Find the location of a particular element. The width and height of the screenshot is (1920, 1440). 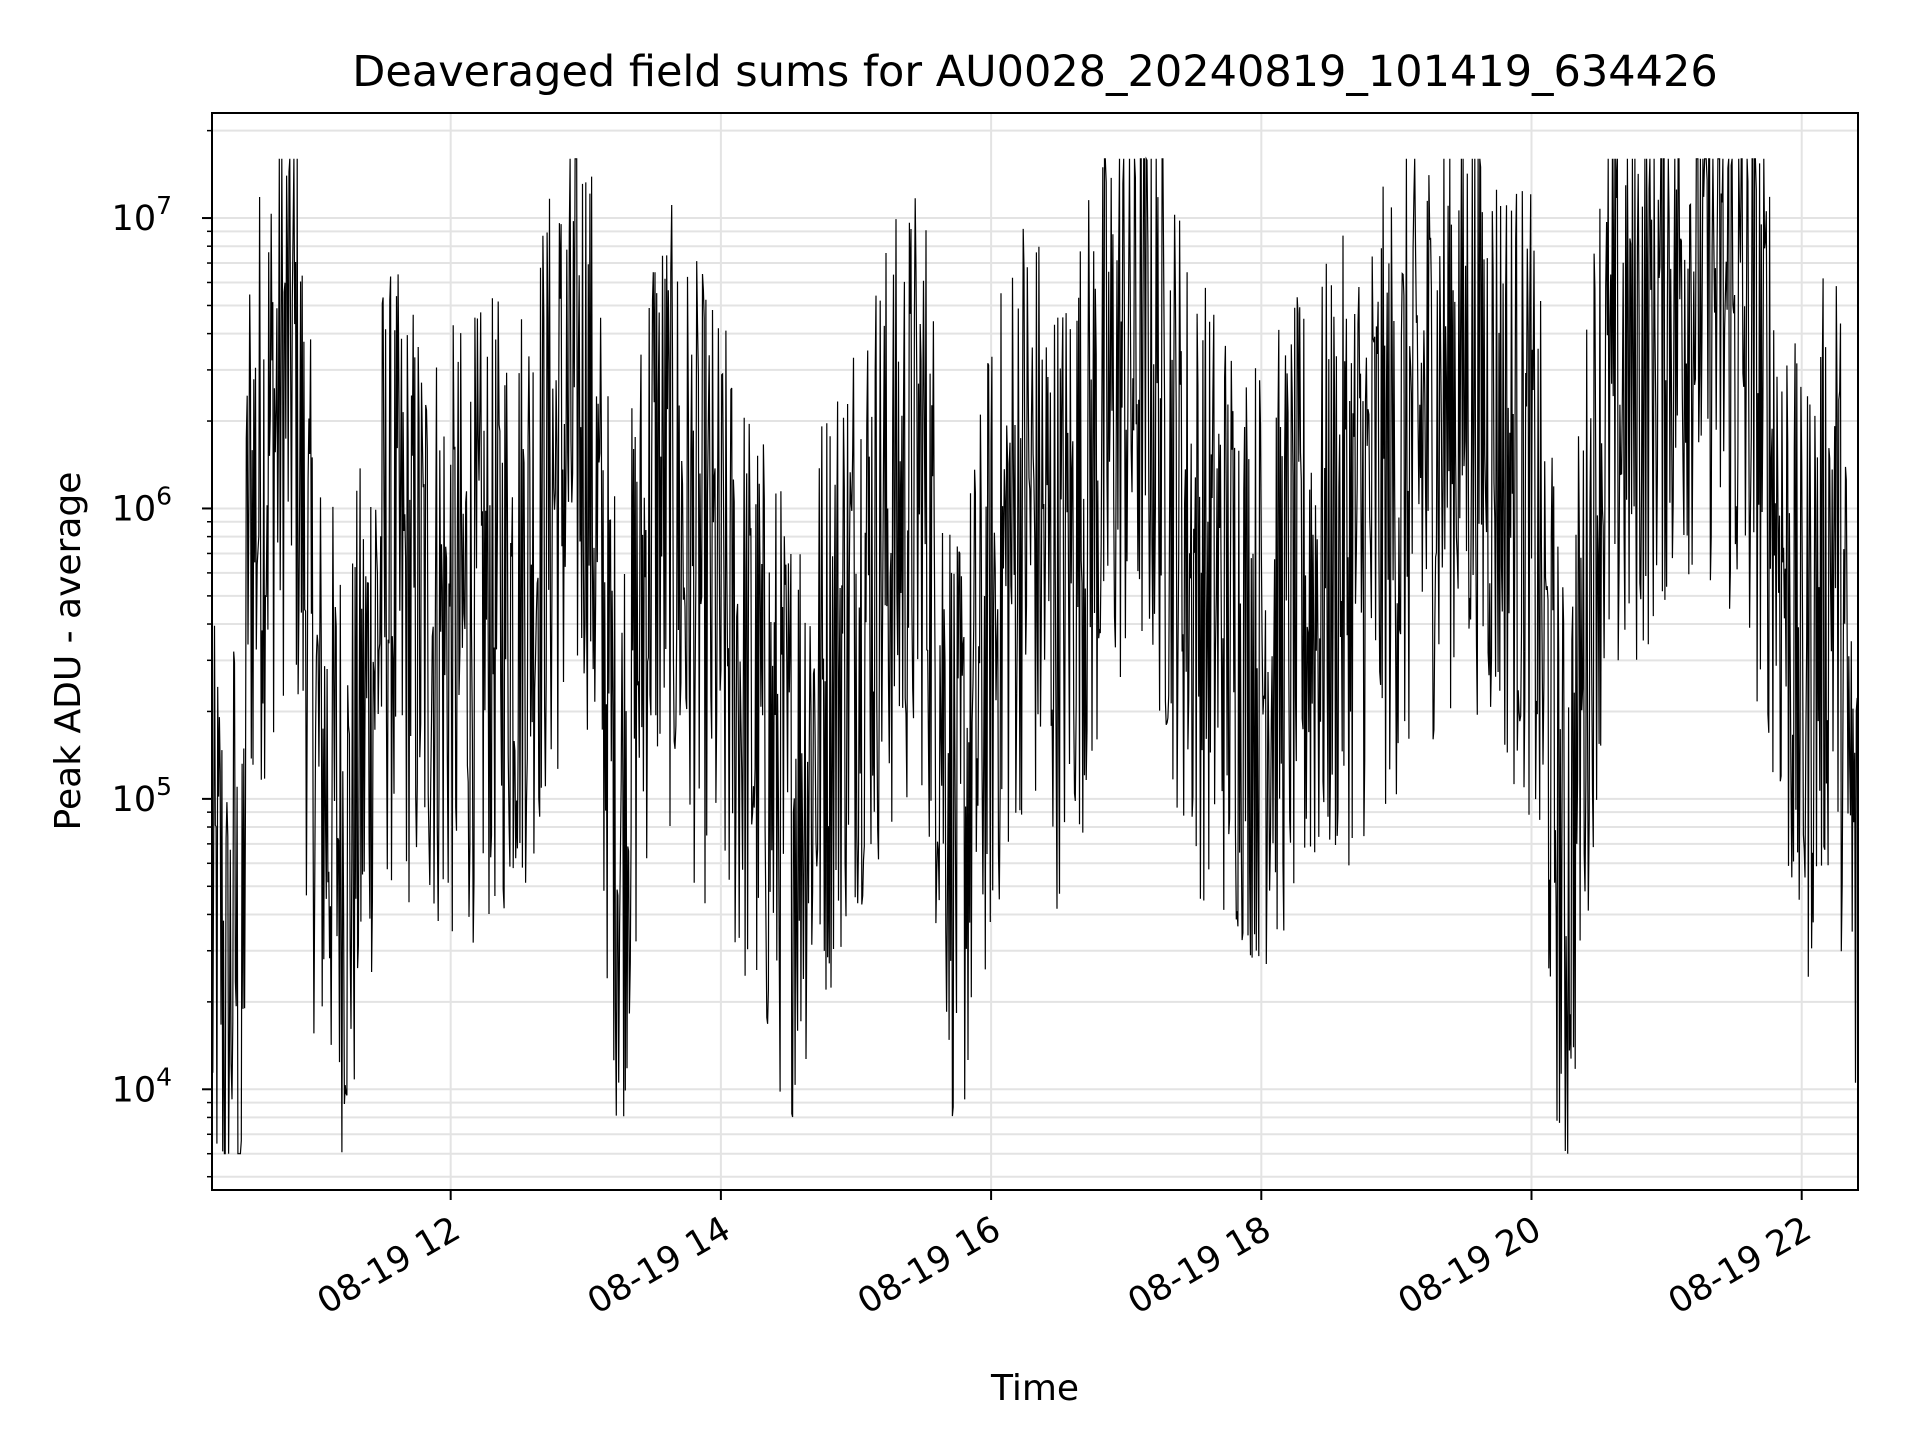

y-axis-label: Peak ADU - average is located at coordinates (68, 651).